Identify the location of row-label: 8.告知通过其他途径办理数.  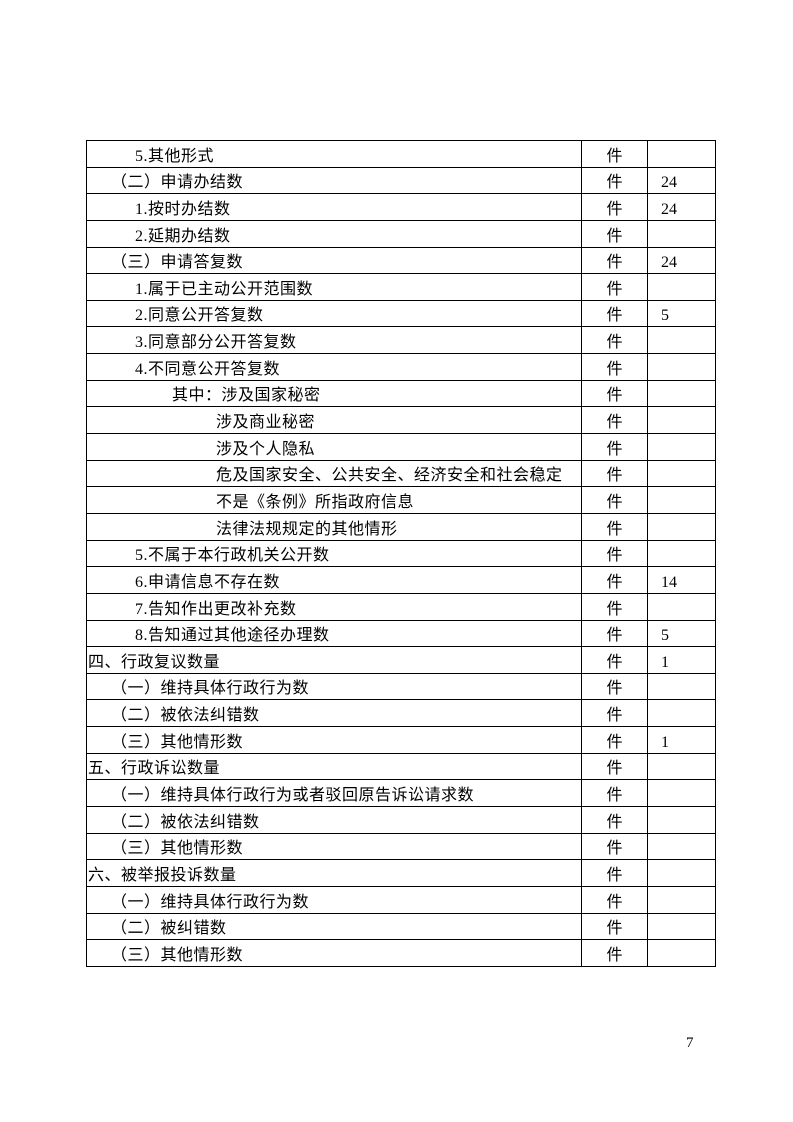
(232, 636).